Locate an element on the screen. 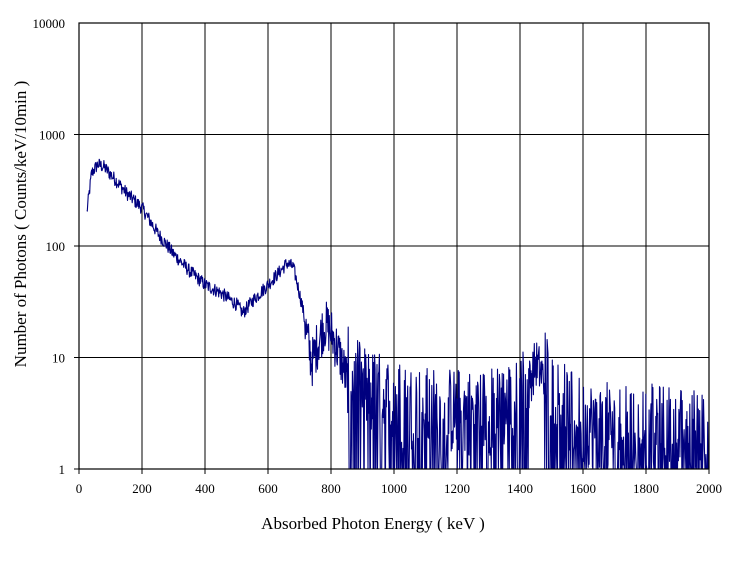 The width and height of the screenshot is (732, 561). y-tick-label: 1 is located at coordinates (62, 469).